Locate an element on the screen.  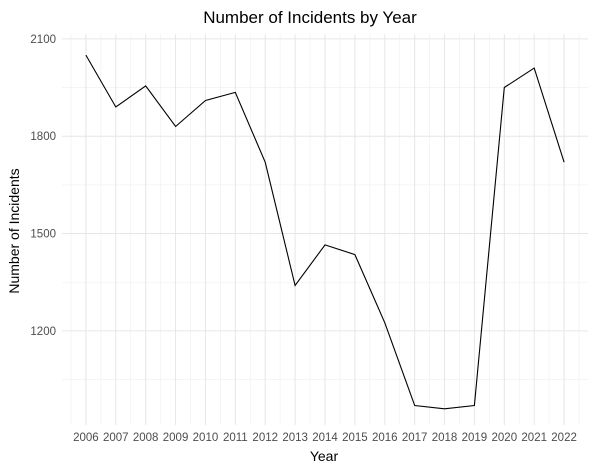
chart-title: Number of Incidents by Year is located at coordinates (310, 17).